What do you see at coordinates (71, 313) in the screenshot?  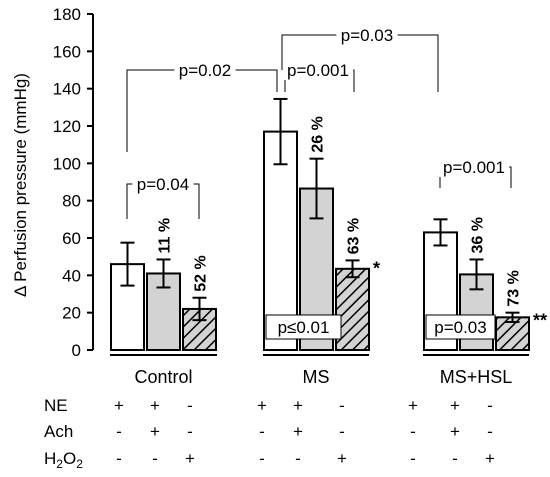 I see `y-tick-label: 20` at bounding box center [71, 313].